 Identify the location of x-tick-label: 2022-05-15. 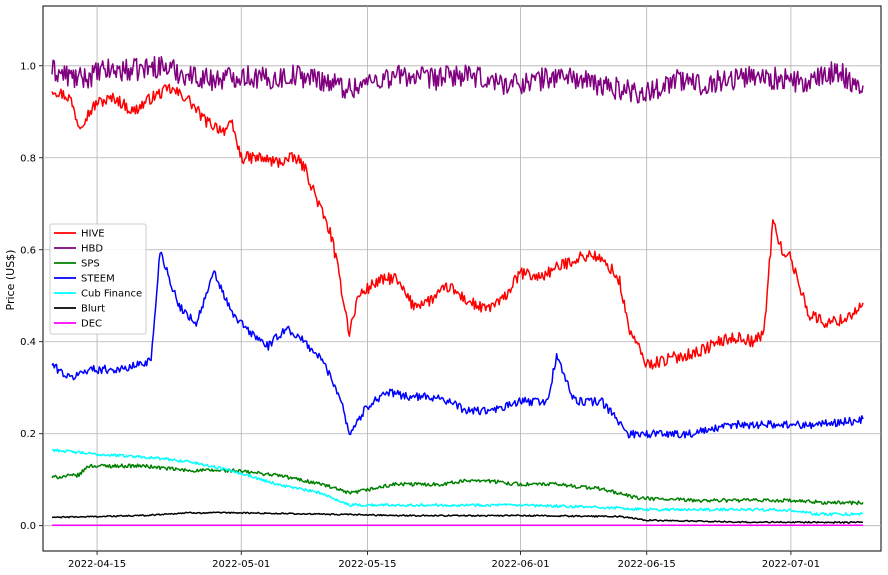
(367, 564).